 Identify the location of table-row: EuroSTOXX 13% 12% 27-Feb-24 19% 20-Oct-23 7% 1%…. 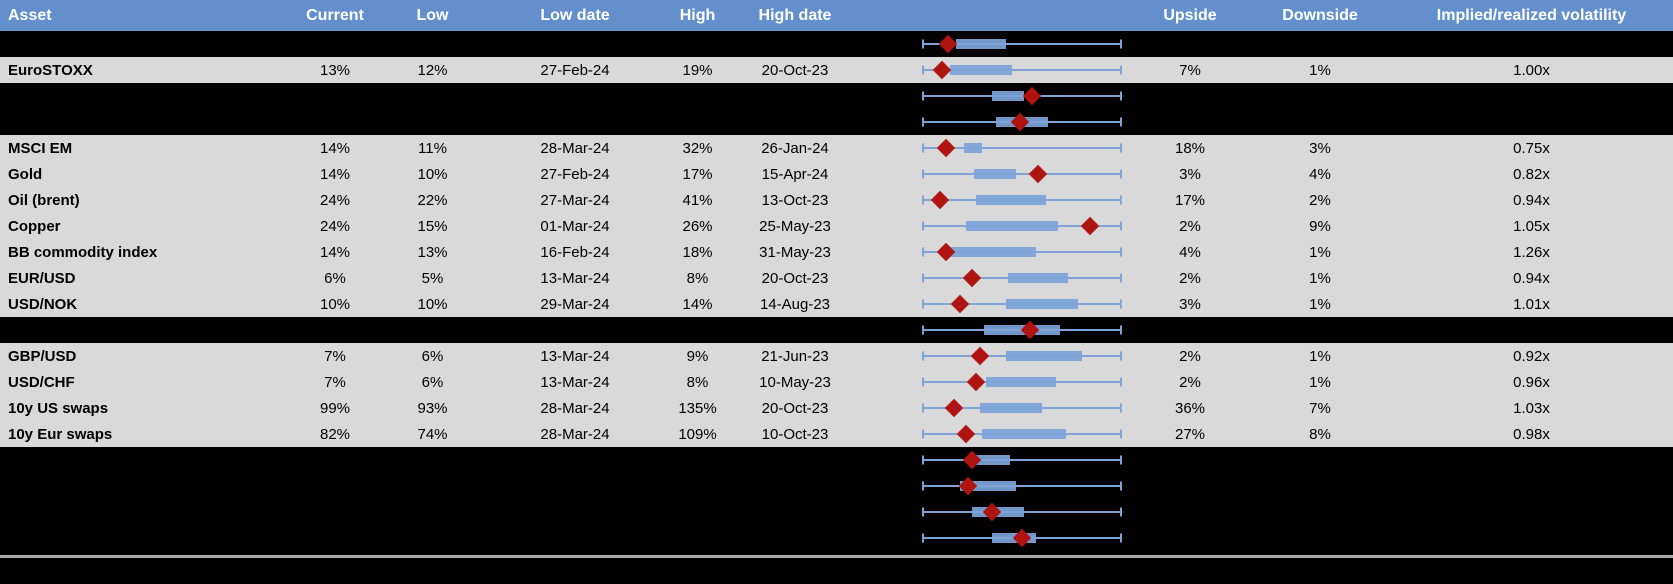
(836, 70).